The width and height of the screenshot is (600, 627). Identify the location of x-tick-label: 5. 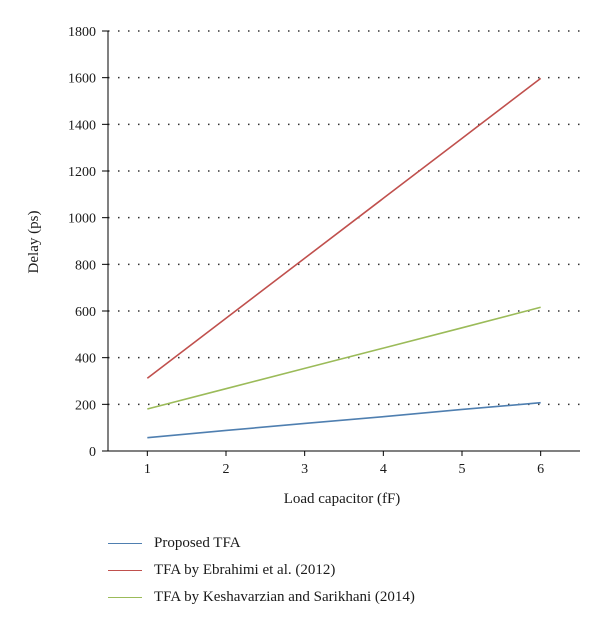
(462, 469).